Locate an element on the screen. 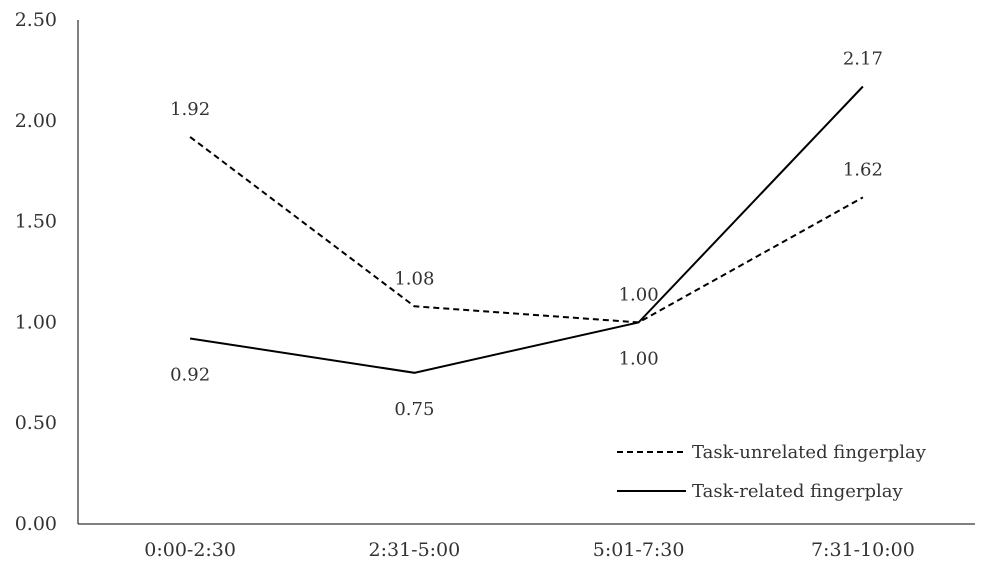 The height and width of the screenshot is (566, 1001). legend-label-task-unrelated: Task-unrelated fingerplay is located at coordinates (809, 452).